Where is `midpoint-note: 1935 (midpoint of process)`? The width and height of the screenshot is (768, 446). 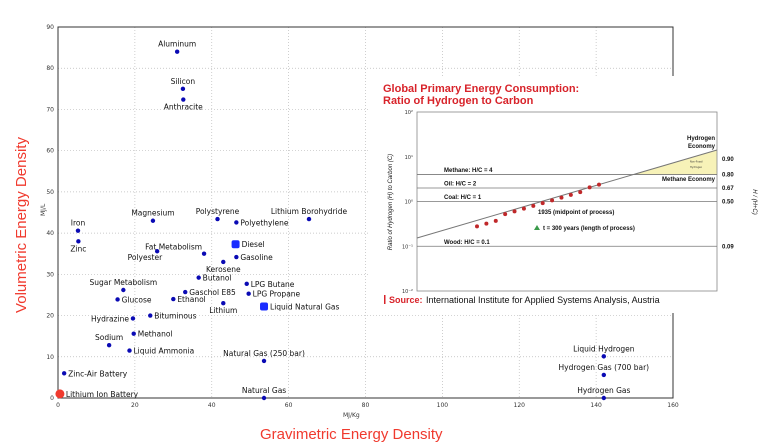
midpoint-note: 1935 (midpoint of process) is located at coordinates (576, 213).